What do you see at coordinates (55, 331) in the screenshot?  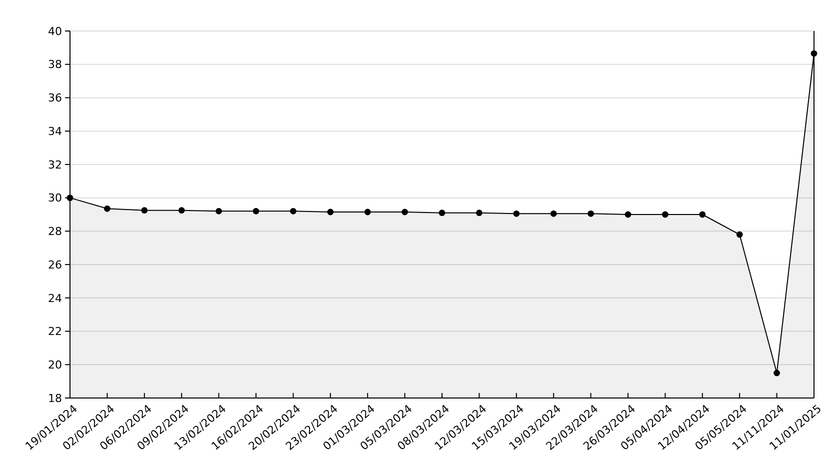 I see `y-tick-label: 22` at bounding box center [55, 331].